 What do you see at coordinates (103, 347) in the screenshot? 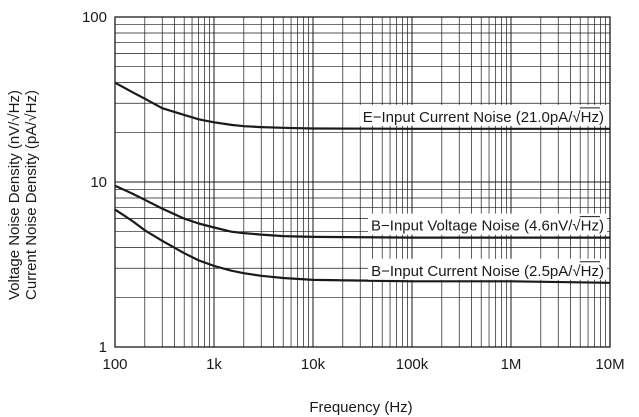
I see `y-tick-label: 1` at bounding box center [103, 347].